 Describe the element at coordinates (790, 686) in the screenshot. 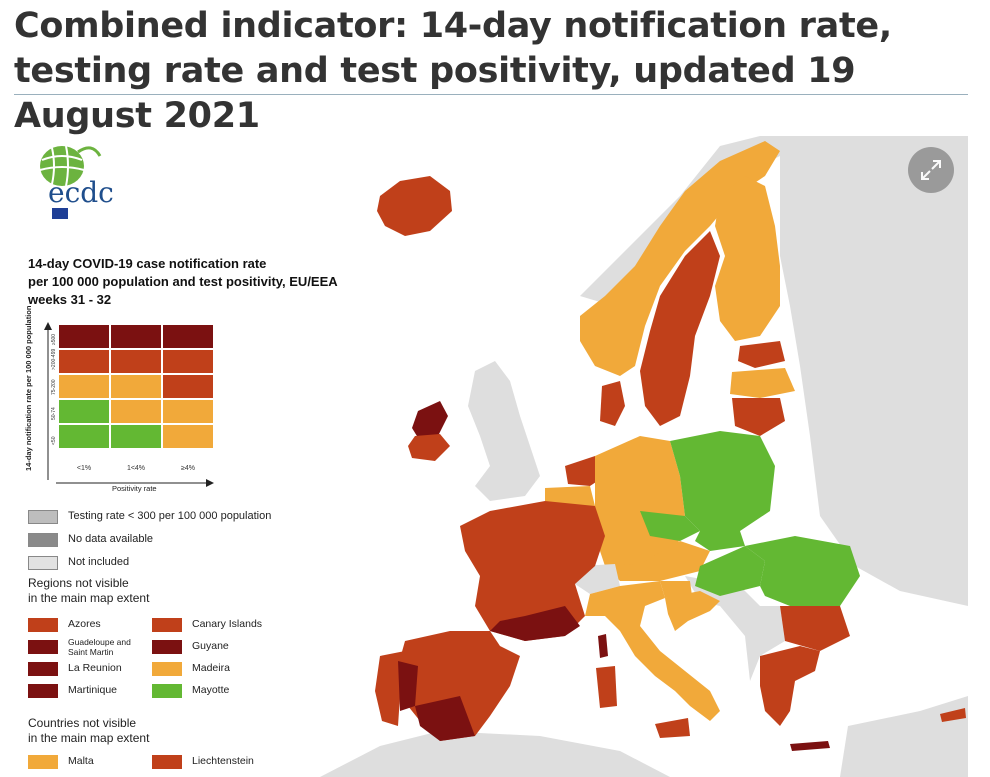

I see `greece` at that location.